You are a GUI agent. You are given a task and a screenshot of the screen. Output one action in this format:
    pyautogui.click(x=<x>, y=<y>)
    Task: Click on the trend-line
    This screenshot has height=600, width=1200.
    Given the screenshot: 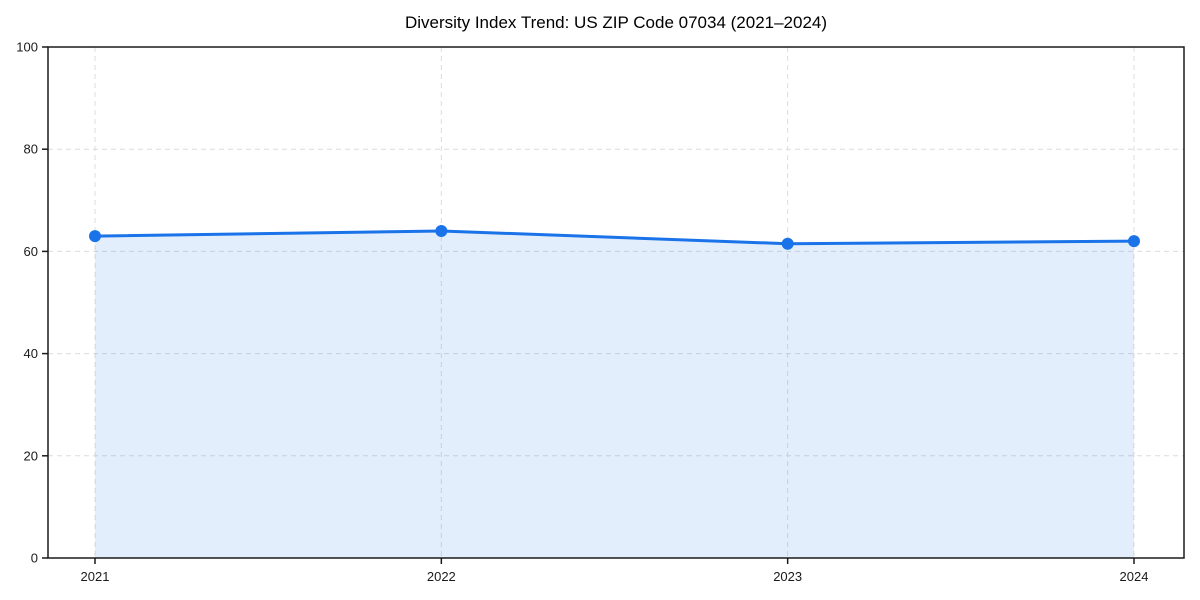 What is the action you would take?
    pyautogui.click(x=614, y=237)
    